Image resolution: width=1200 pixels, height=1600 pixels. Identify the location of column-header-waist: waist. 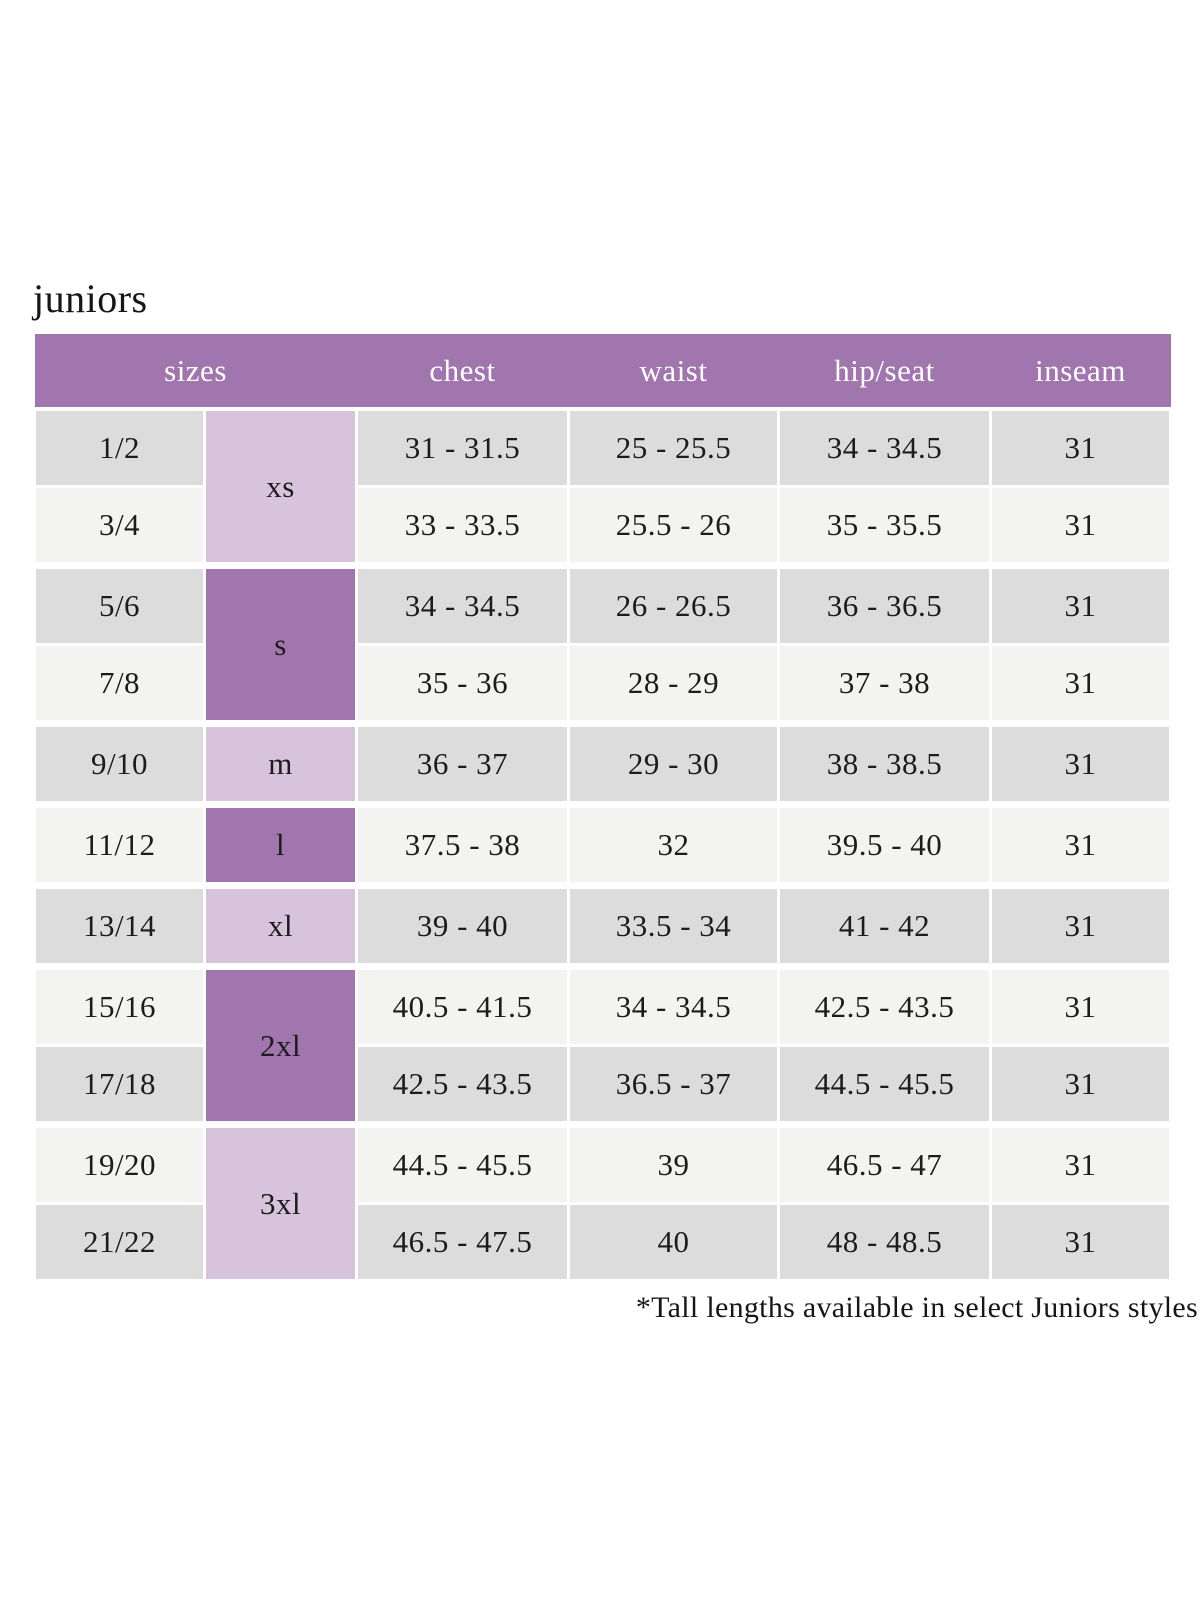
(673, 372).